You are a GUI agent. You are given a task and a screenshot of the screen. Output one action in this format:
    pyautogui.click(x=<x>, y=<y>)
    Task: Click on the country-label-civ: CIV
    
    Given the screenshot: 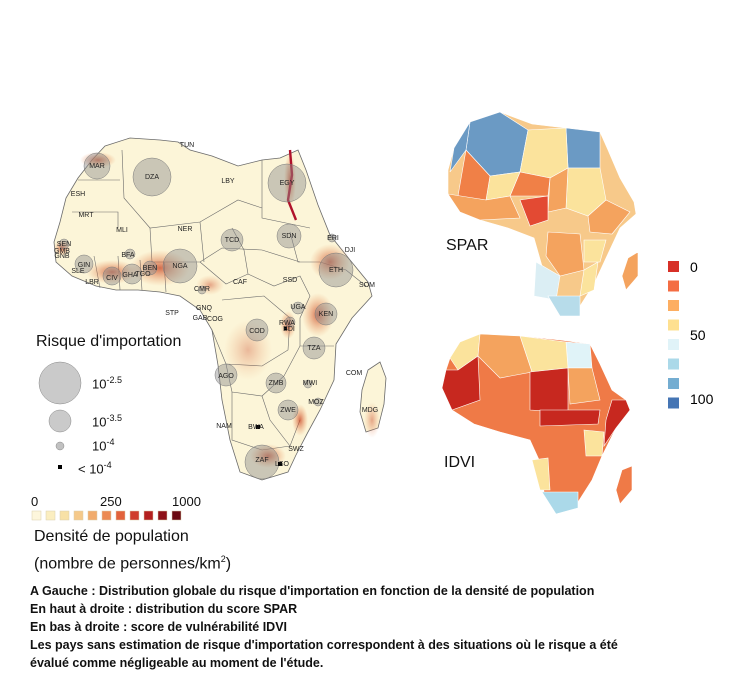 What is the action you would take?
    pyautogui.click(x=112, y=278)
    